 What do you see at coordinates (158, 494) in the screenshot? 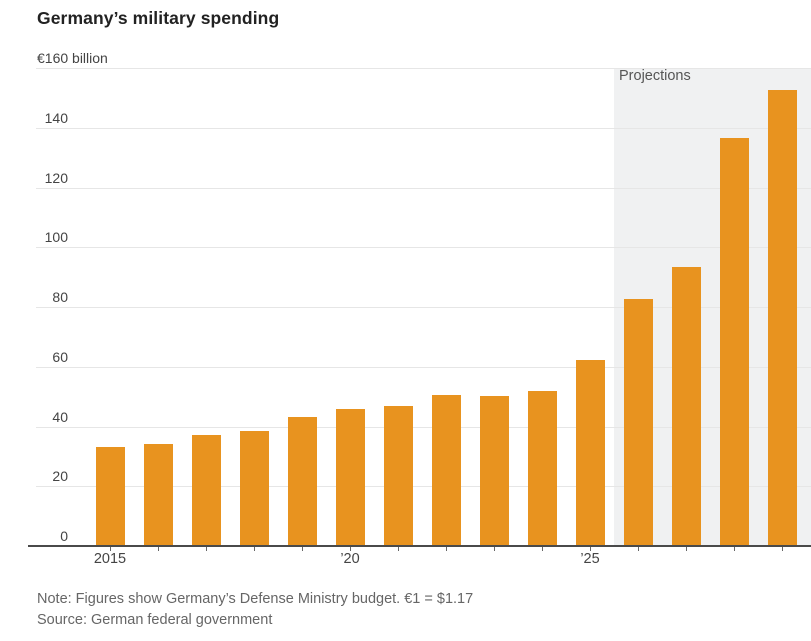
I see `bar-2016` at bounding box center [158, 494].